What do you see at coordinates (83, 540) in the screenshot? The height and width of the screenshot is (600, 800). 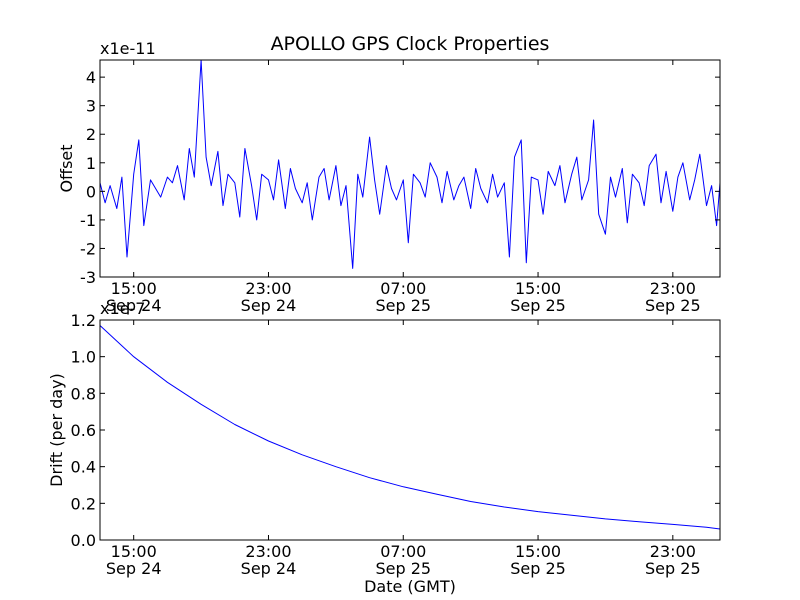 I see `panel-2-ytick-label: 0.0` at bounding box center [83, 540].